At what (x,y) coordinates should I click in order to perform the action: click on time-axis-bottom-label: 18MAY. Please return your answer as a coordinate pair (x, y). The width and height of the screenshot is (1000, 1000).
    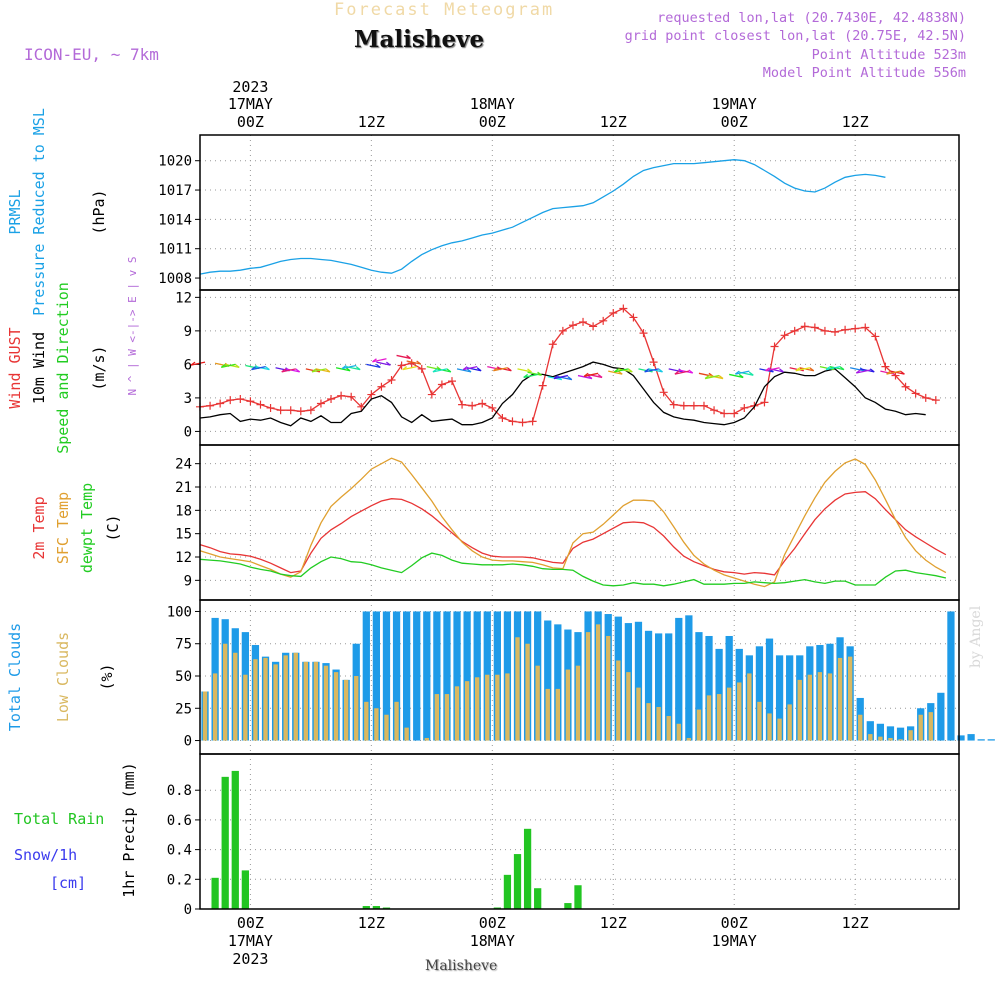
    Looking at the image, I should click on (492, 941).